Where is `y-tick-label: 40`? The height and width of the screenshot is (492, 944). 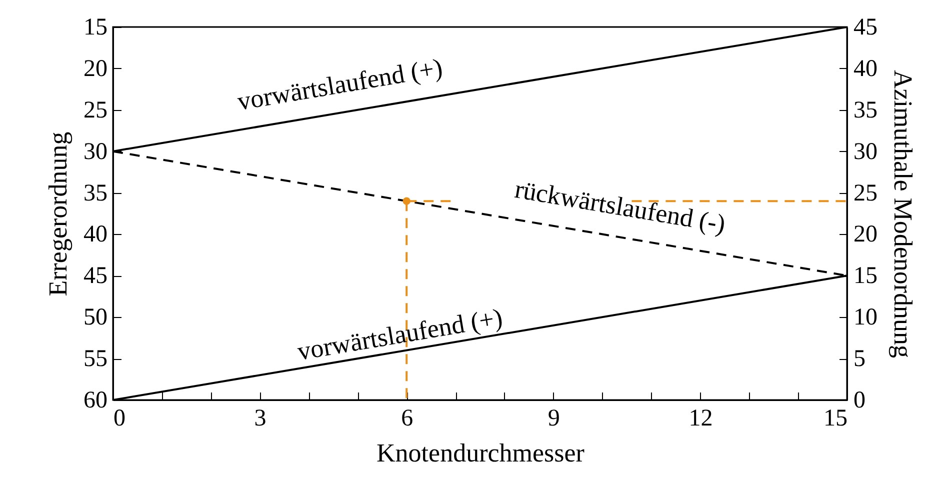
y-tick-label: 40 is located at coordinates (96, 235).